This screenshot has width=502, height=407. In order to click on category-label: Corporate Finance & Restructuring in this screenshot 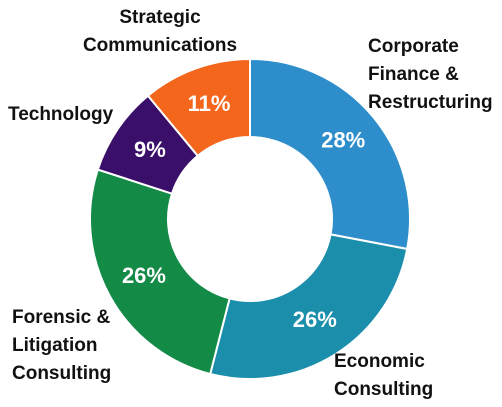, I will do `click(430, 74)`.